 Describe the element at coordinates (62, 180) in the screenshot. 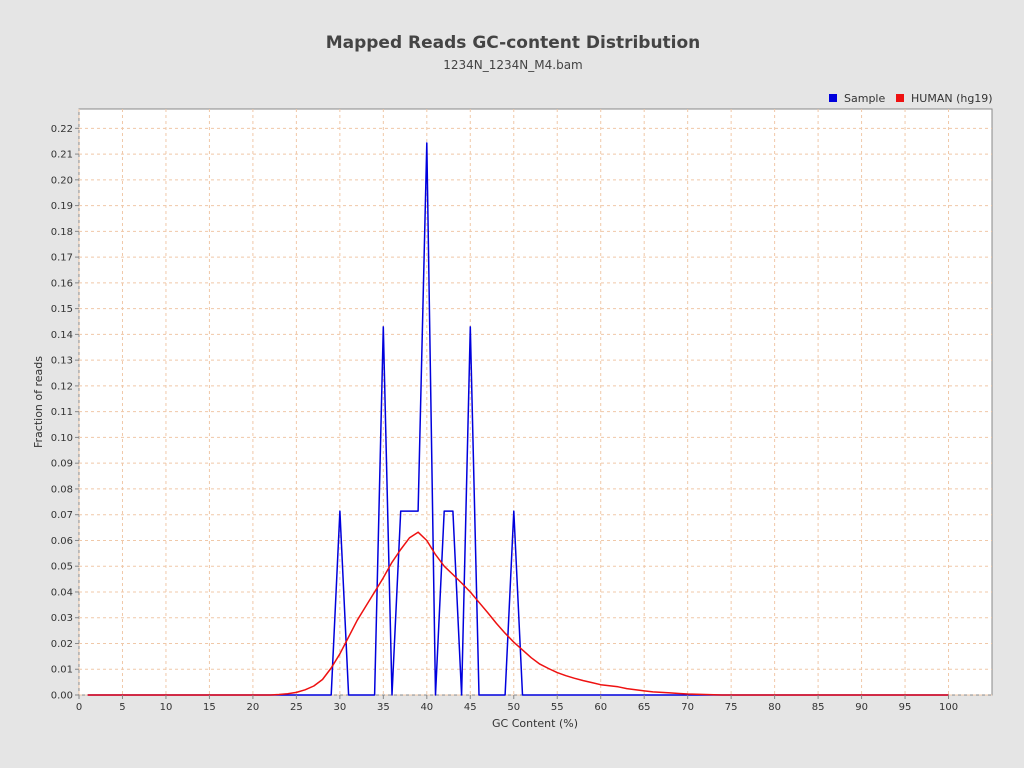

I see `y-tick-label: 0.20` at that location.